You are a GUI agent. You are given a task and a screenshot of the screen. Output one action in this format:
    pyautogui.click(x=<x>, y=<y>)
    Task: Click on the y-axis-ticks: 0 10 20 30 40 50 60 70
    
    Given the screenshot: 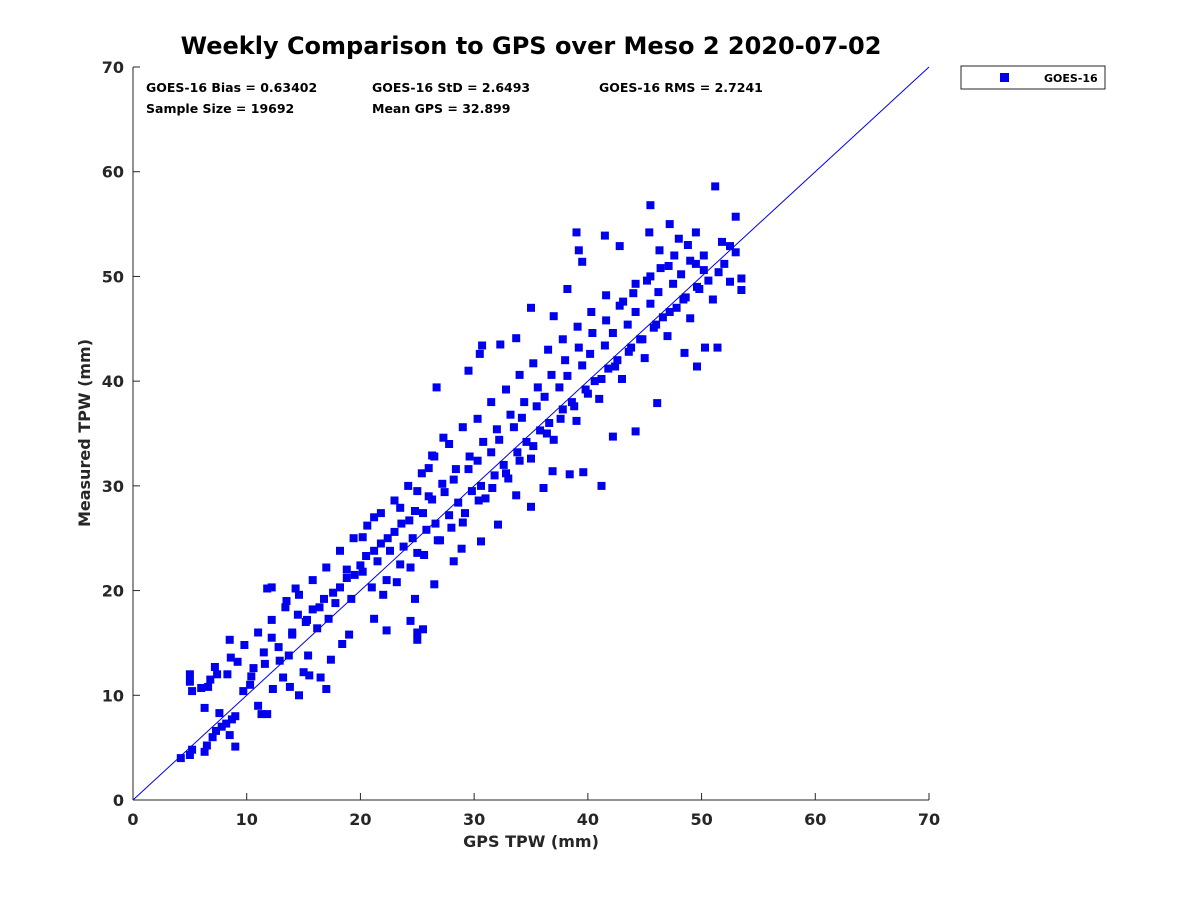 What is the action you would take?
    pyautogui.click(x=121, y=434)
    